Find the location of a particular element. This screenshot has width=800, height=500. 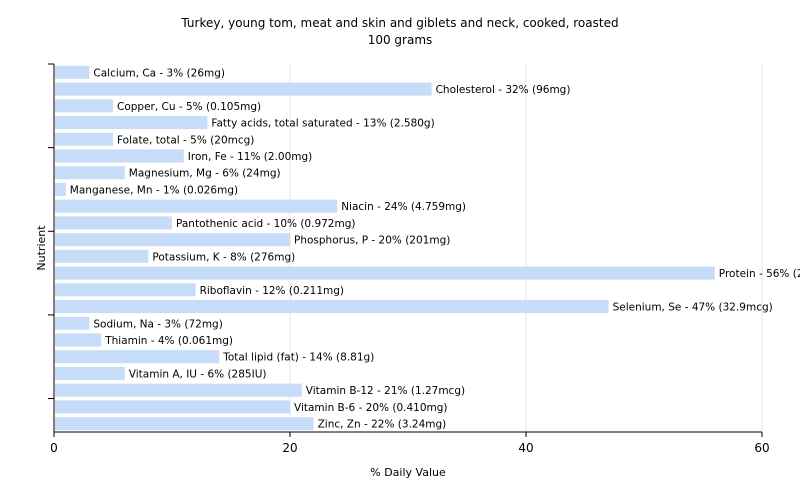

x-tick-label: 0 is located at coordinates (54, 448).